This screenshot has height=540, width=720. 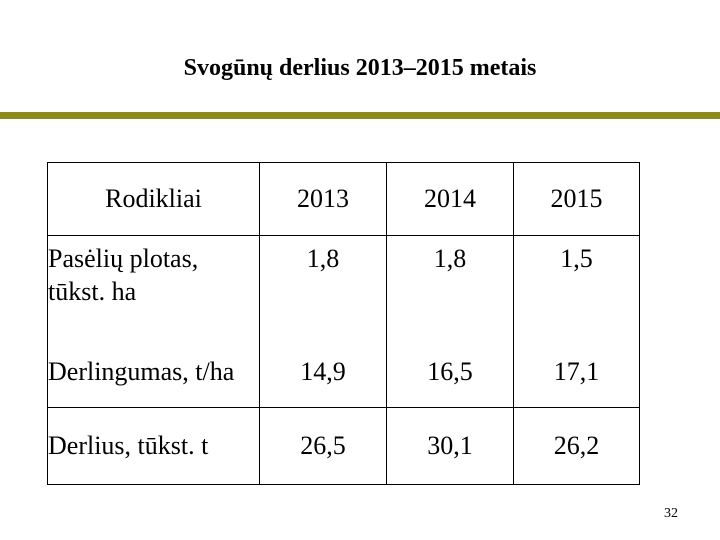 What do you see at coordinates (450, 359) in the screenshot?
I see `table-cell: 16,5` at bounding box center [450, 359].